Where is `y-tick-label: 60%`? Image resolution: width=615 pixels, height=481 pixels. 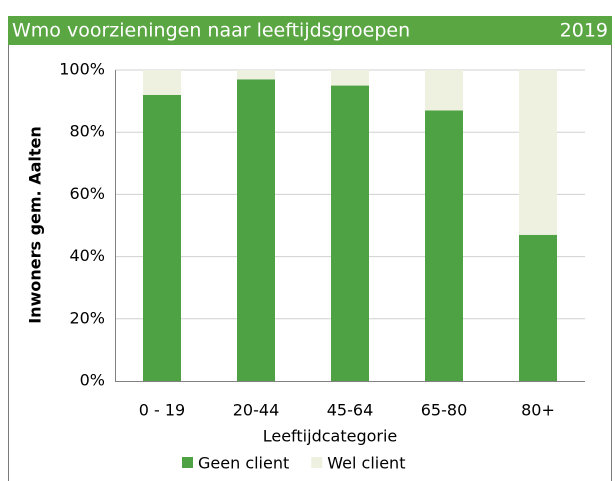
y-tick-label: 60% is located at coordinates (87, 193).